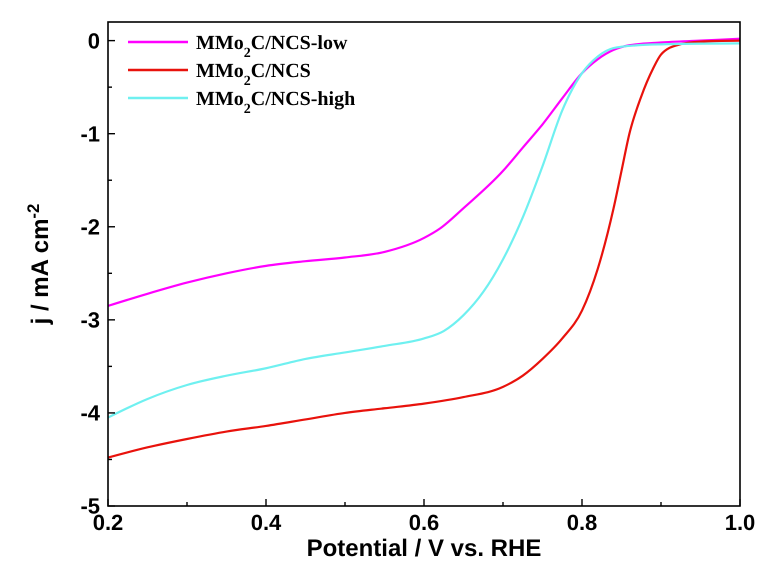 The width and height of the screenshot is (766, 566). I want to click on x-tick-label: 1.0, so click(740, 522).